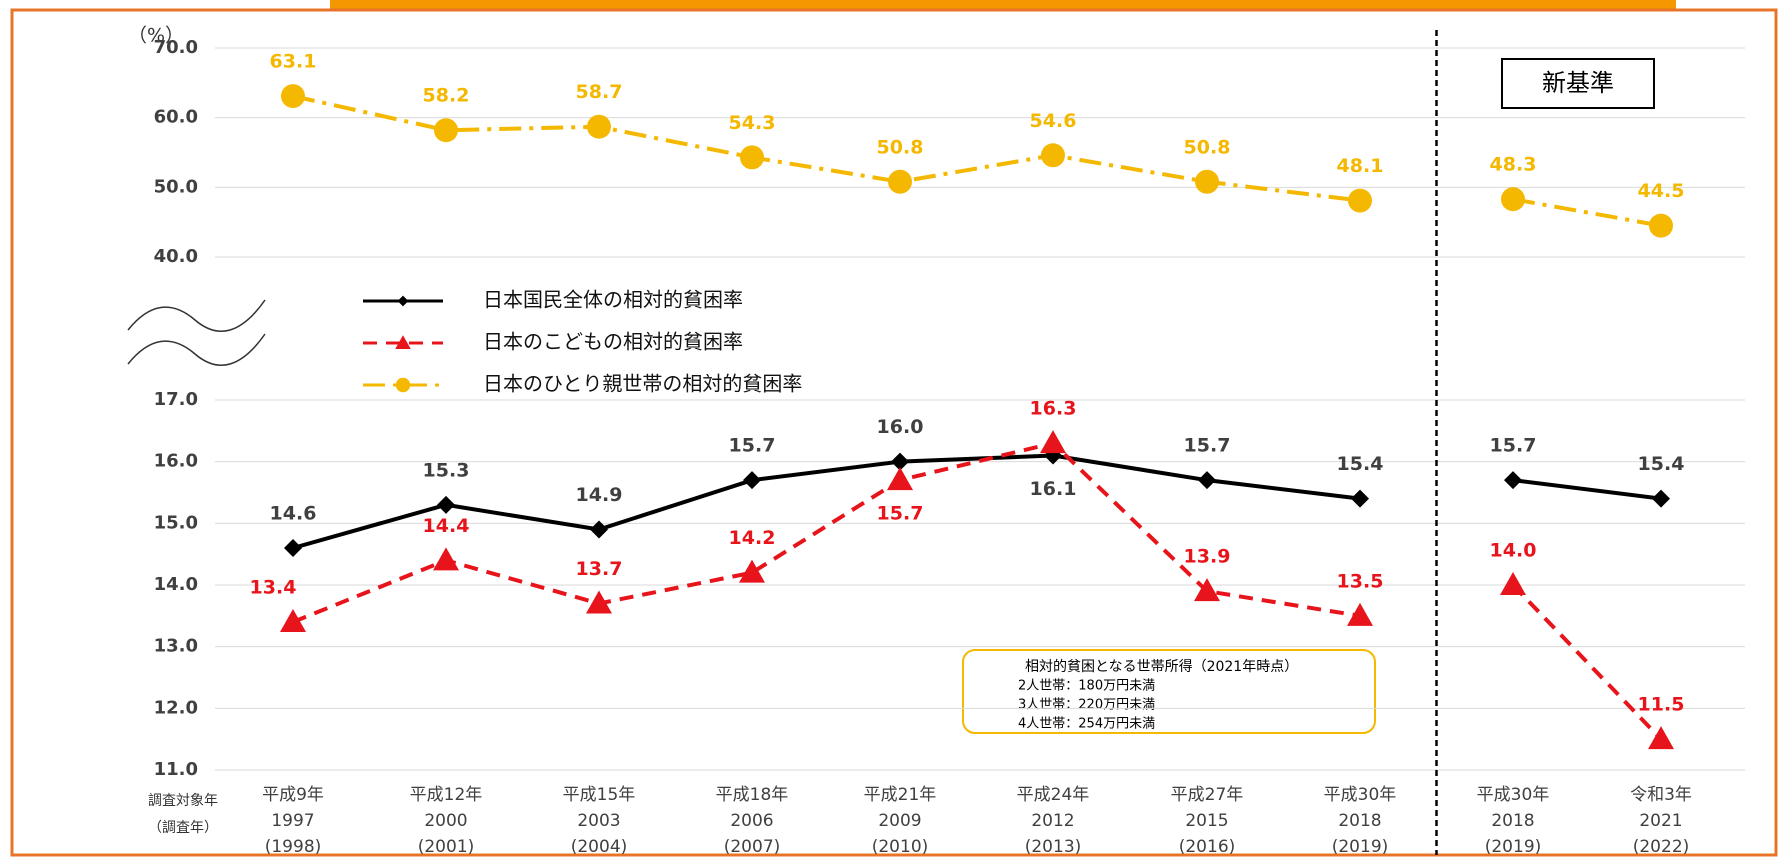 This screenshot has height=857, width=1780. I want to click on data-label: 15.4, so click(1360, 464).